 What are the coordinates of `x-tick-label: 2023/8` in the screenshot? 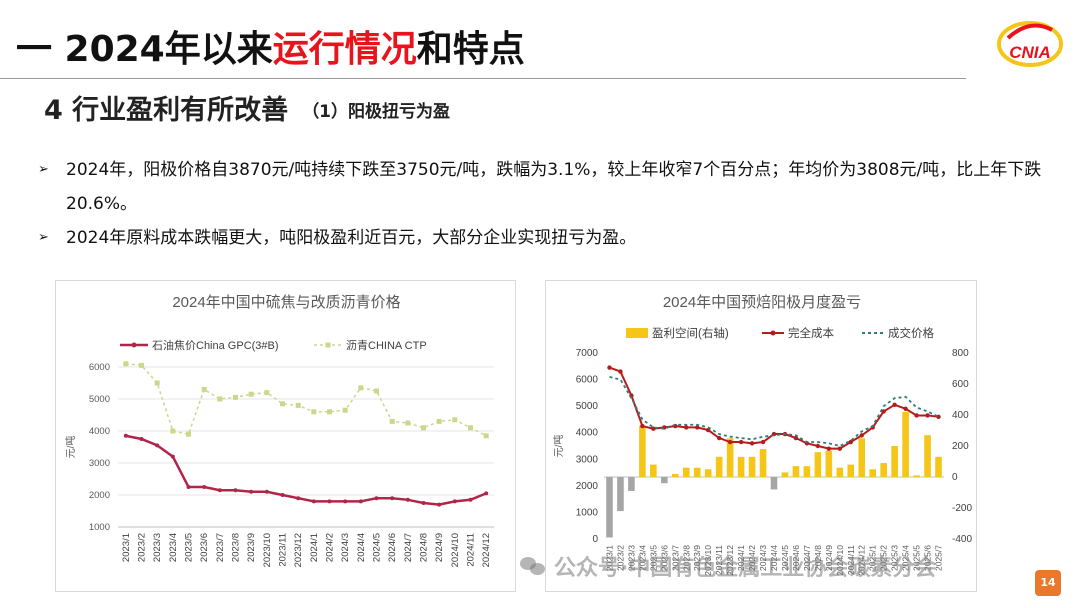 It's located at (686, 558).